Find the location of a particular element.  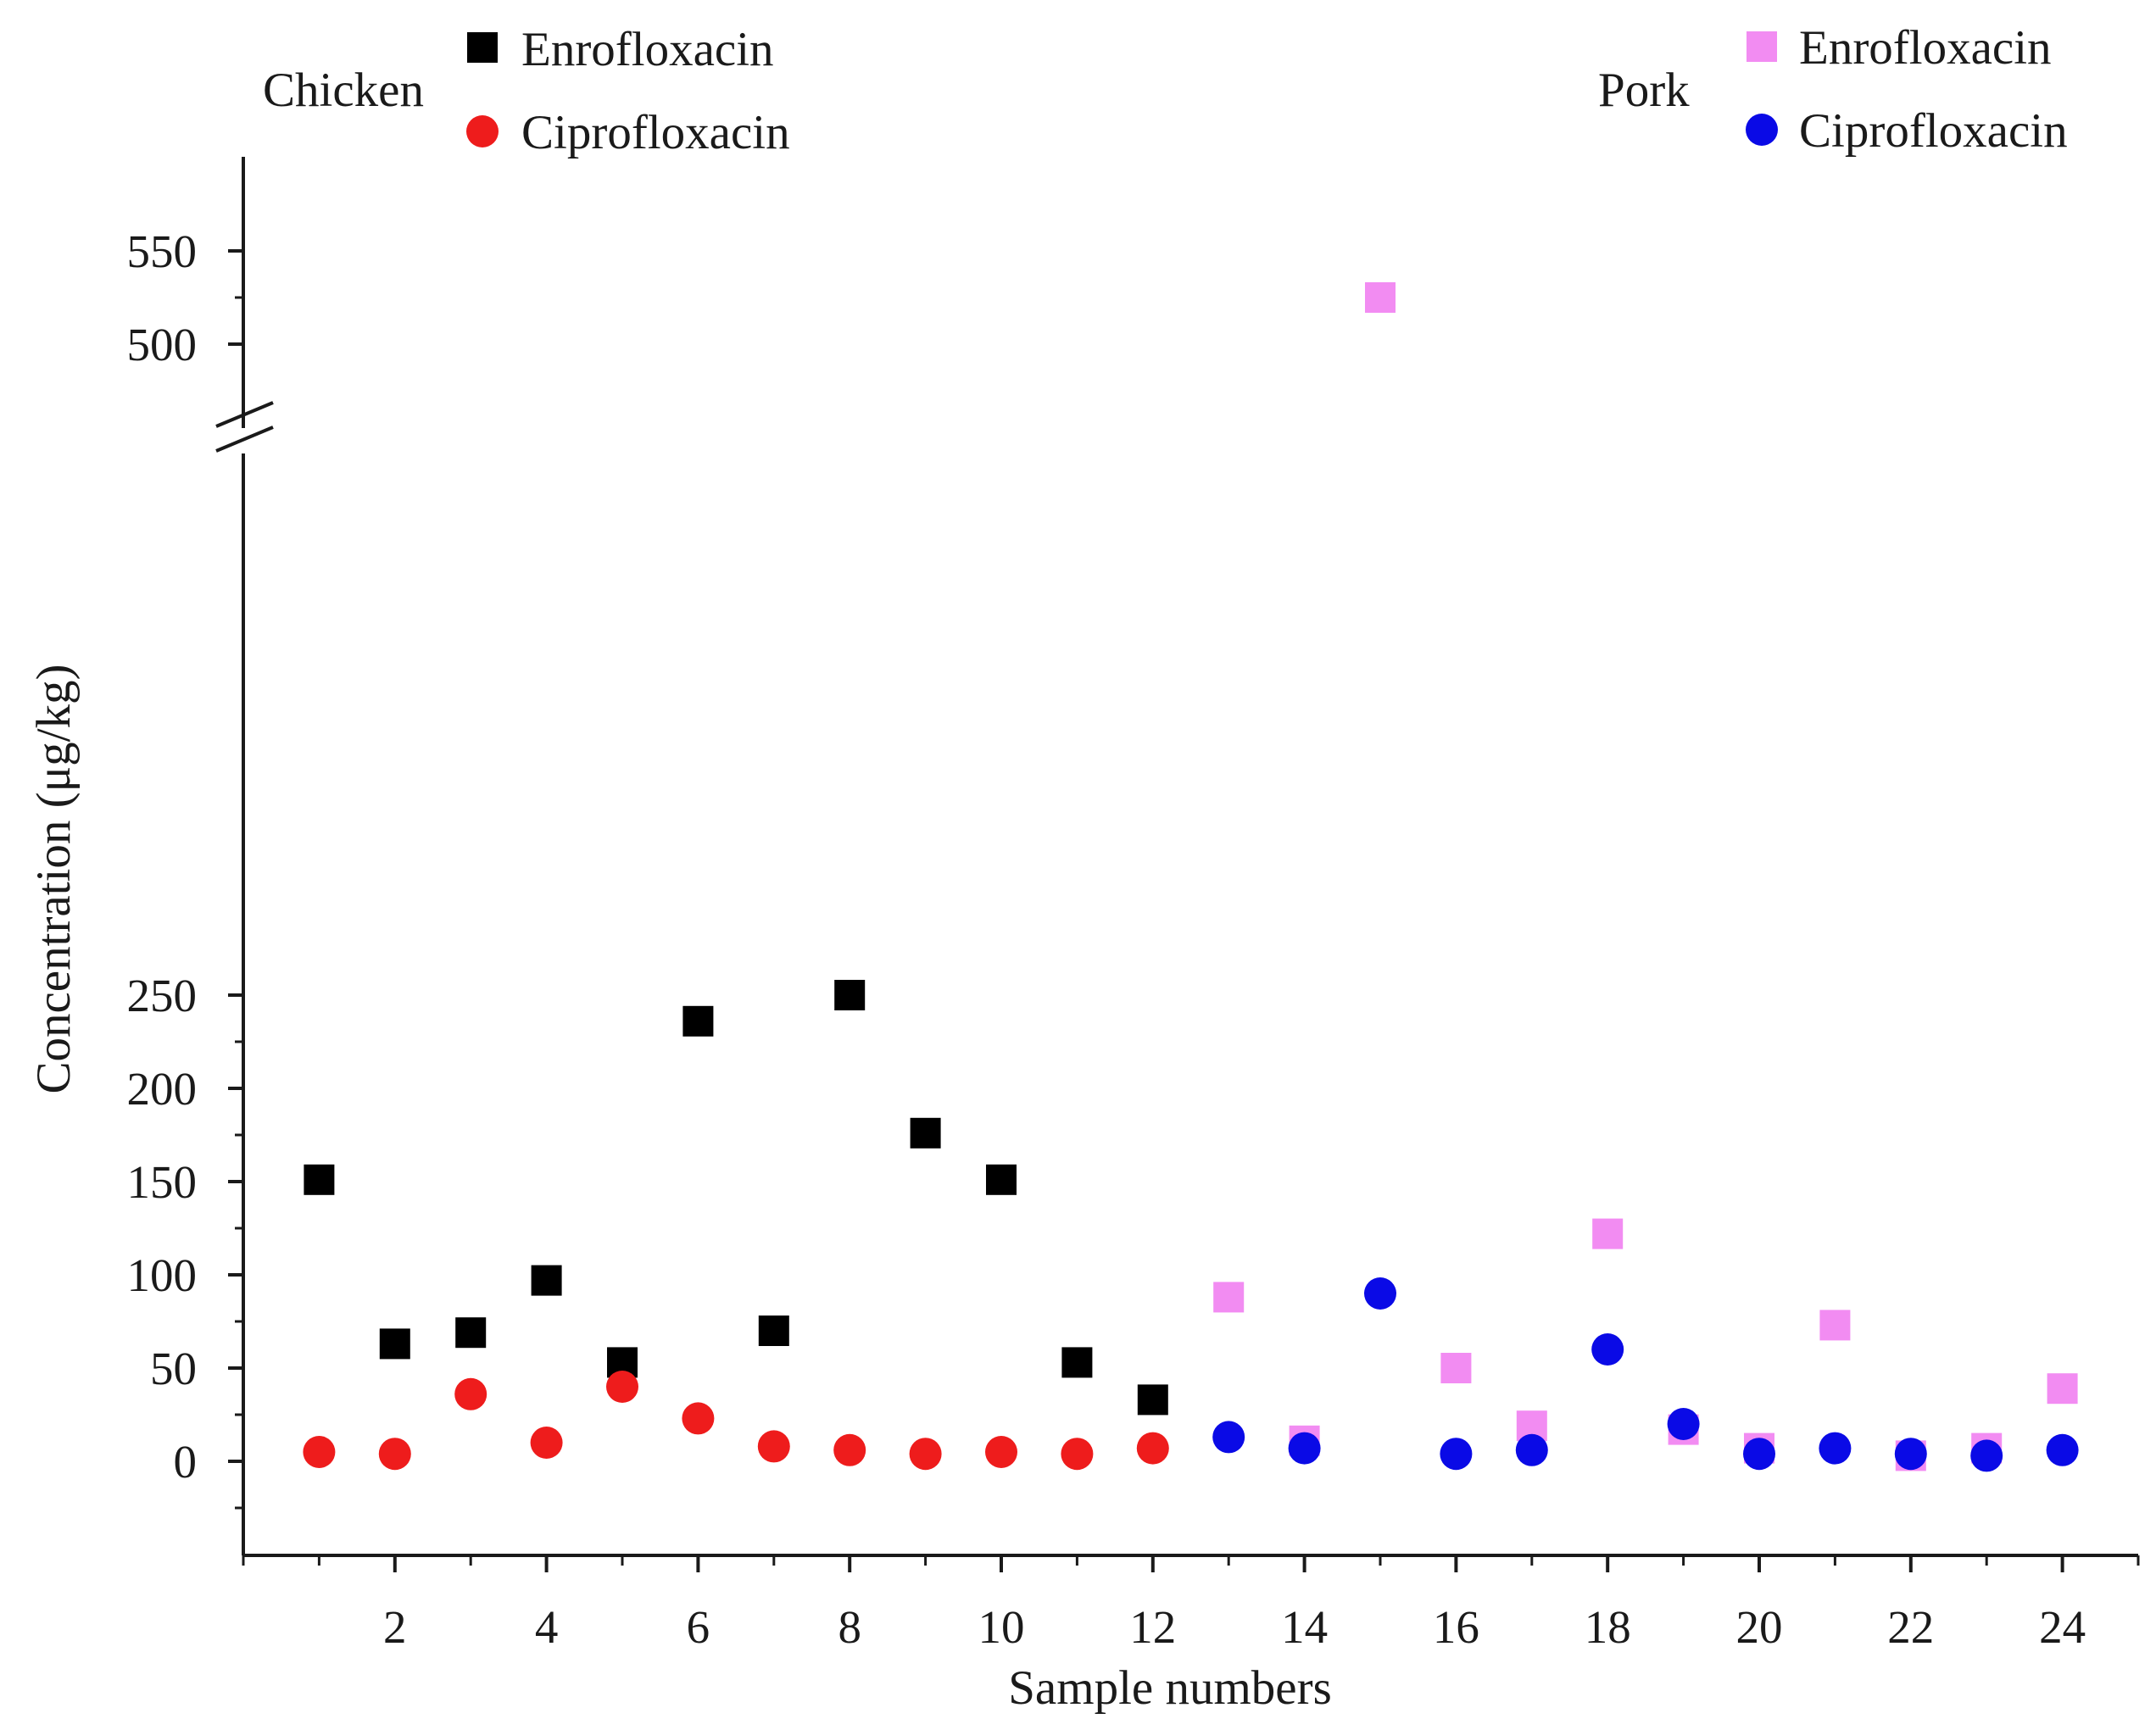

y-tick-label: 150 is located at coordinates (162, 1182).